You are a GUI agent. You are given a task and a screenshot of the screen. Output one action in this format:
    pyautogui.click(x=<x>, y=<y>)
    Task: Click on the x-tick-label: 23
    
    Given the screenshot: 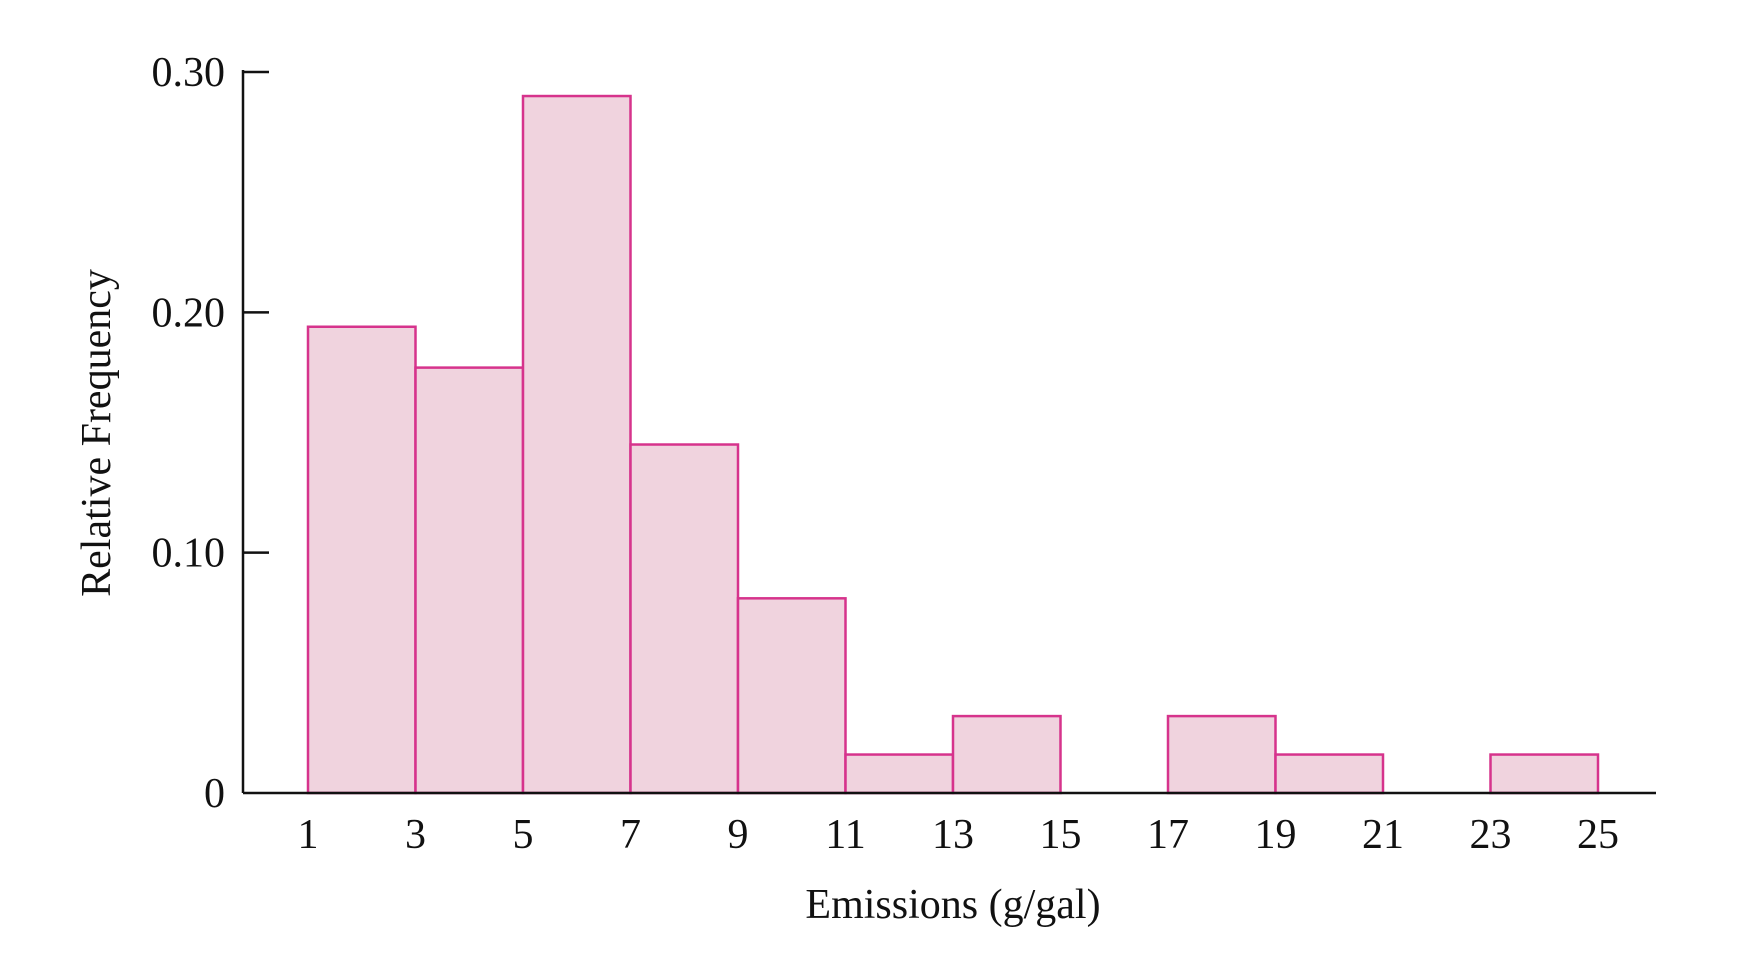 What is the action you would take?
    pyautogui.click(x=1491, y=835)
    